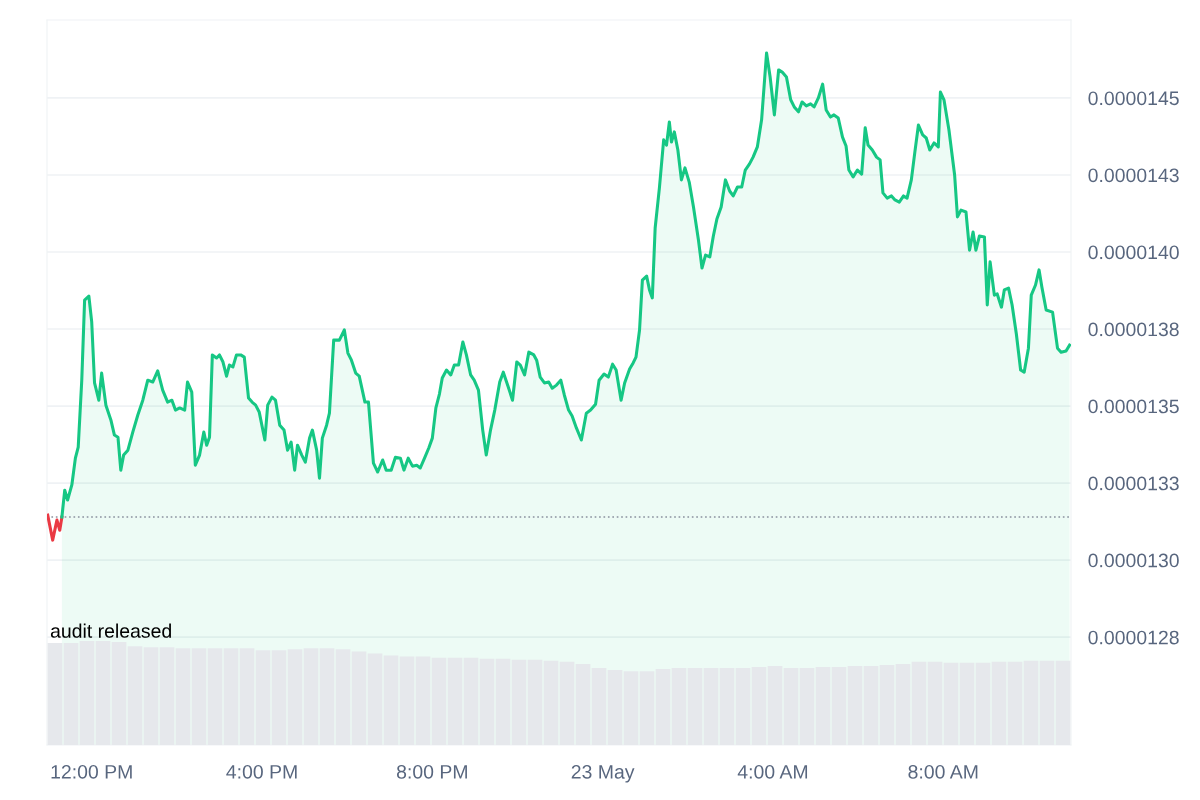 The width and height of the screenshot is (1200, 800). Describe the element at coordinates (1133, 329) in the screenshot. I see `y-tick-label: 0.0000138` at that location.